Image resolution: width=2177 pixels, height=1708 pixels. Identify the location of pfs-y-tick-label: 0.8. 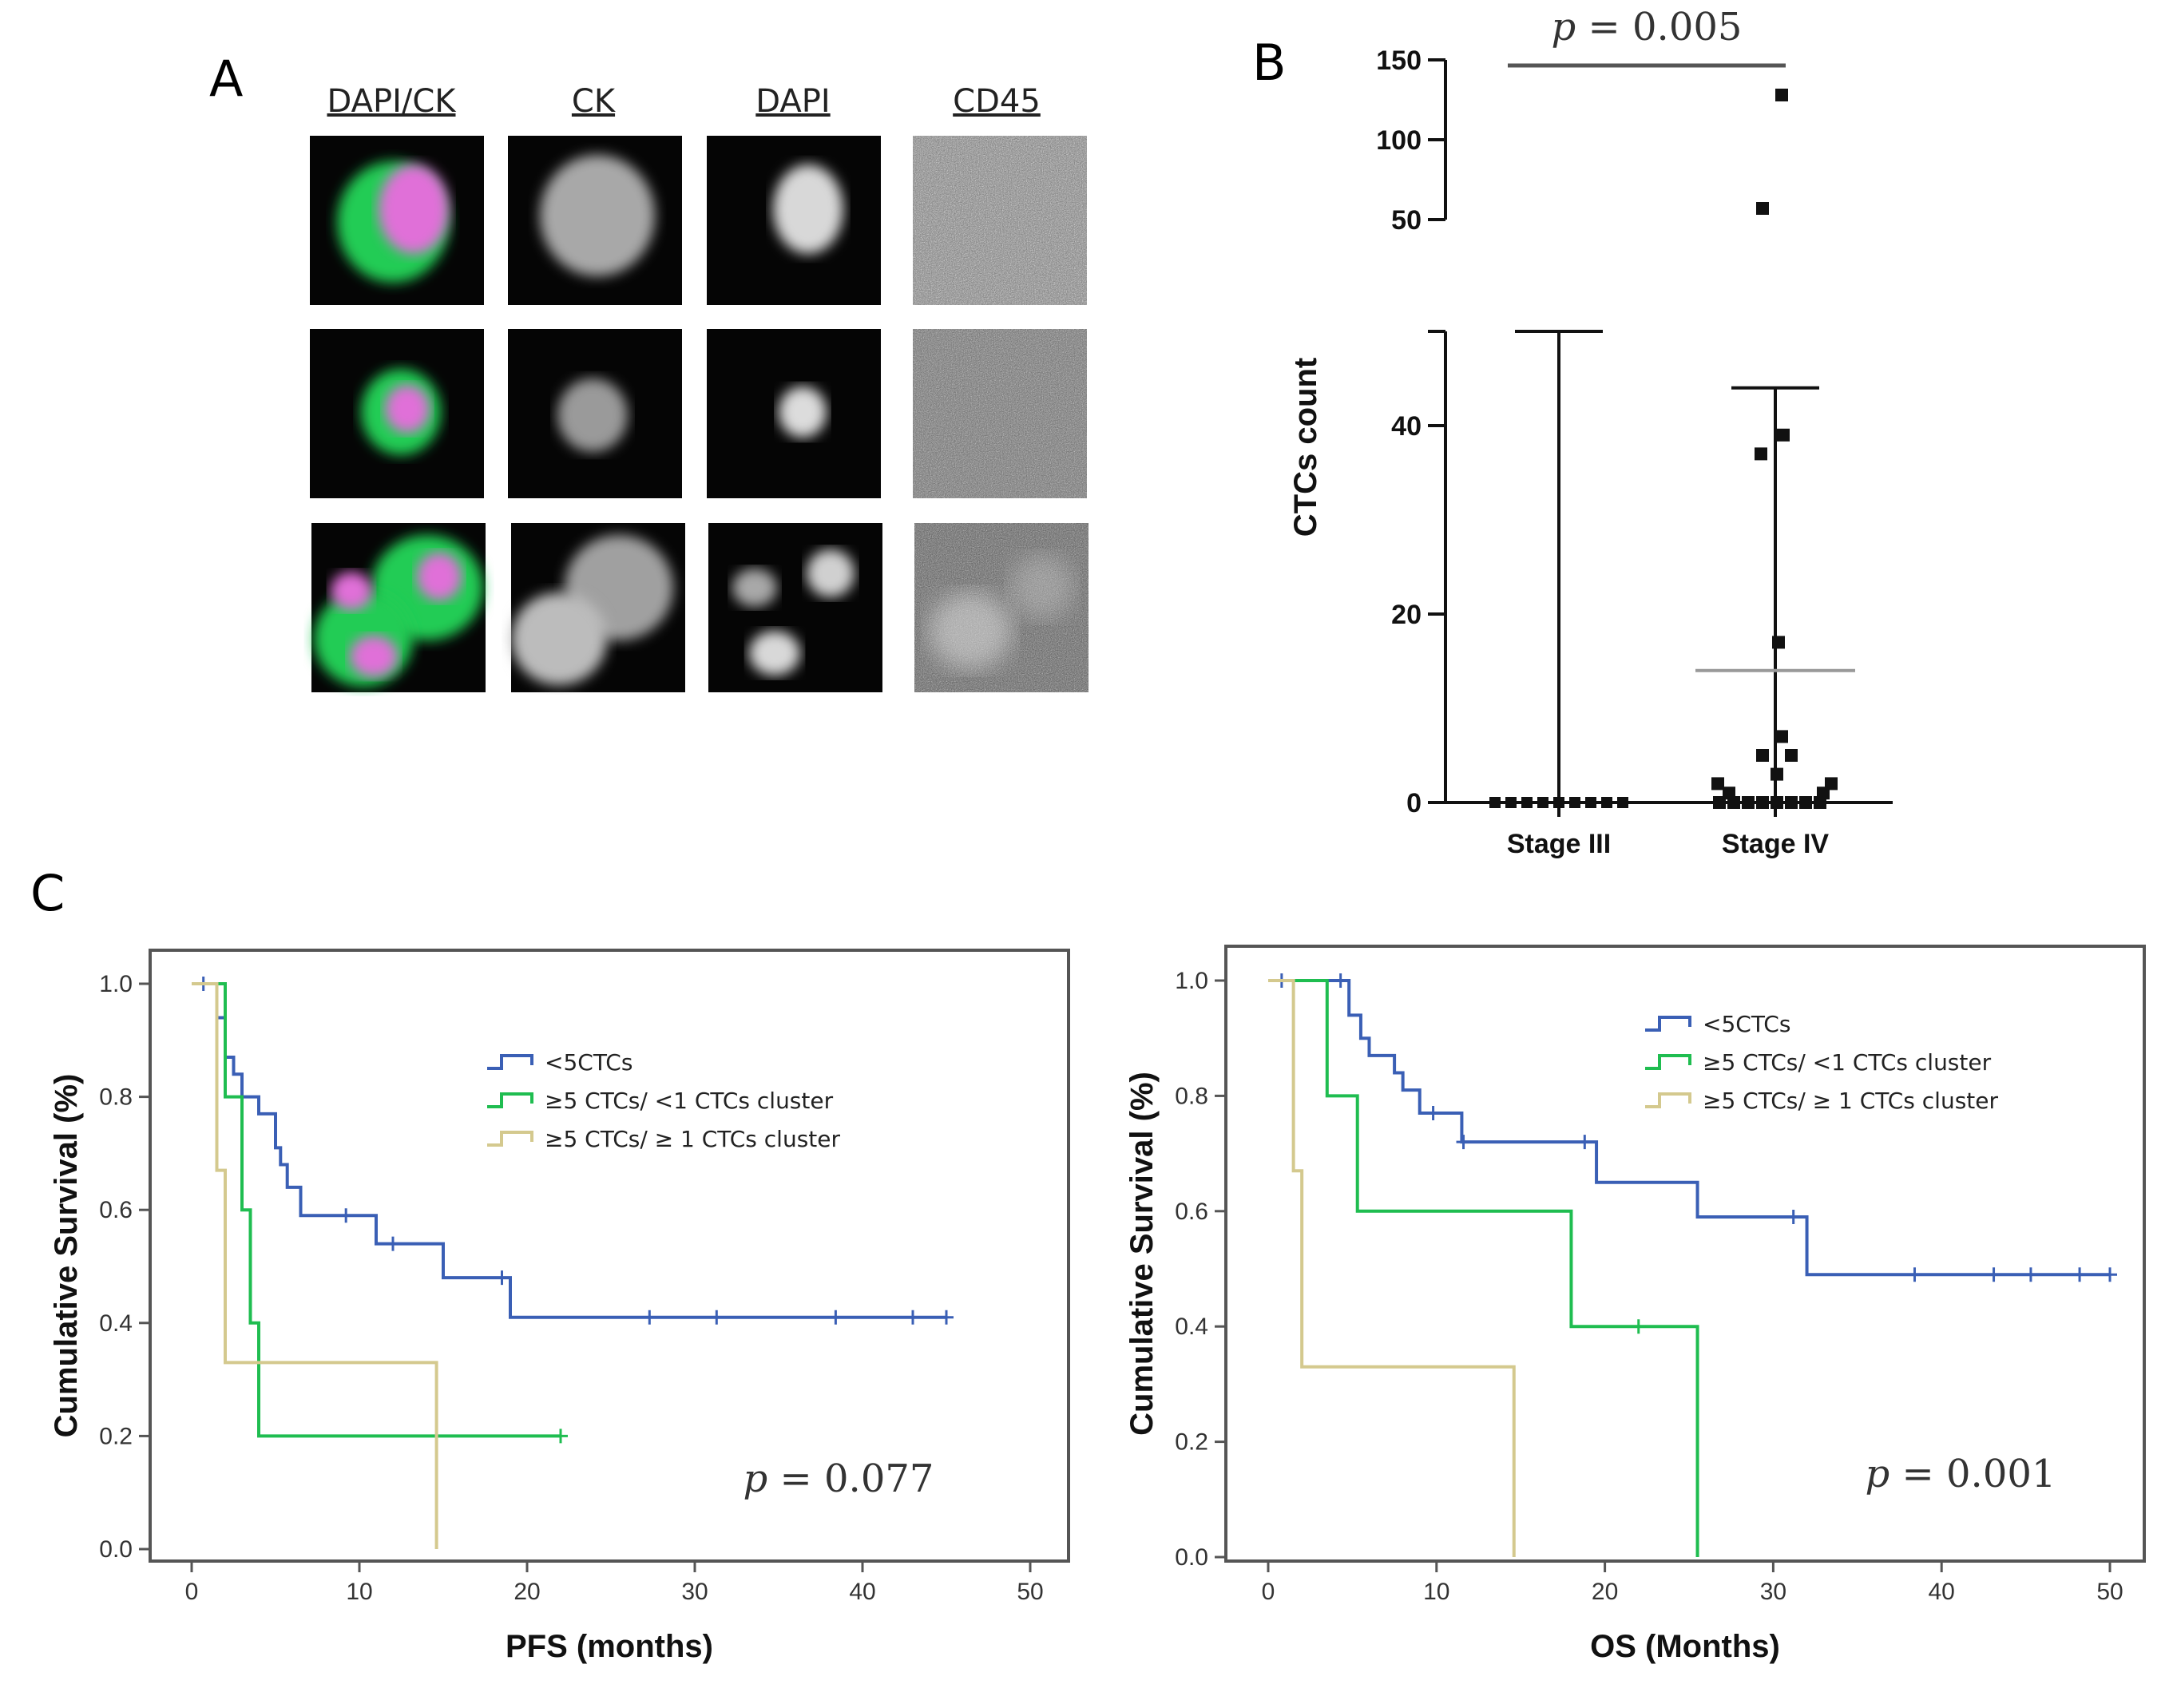
(116, 1097).